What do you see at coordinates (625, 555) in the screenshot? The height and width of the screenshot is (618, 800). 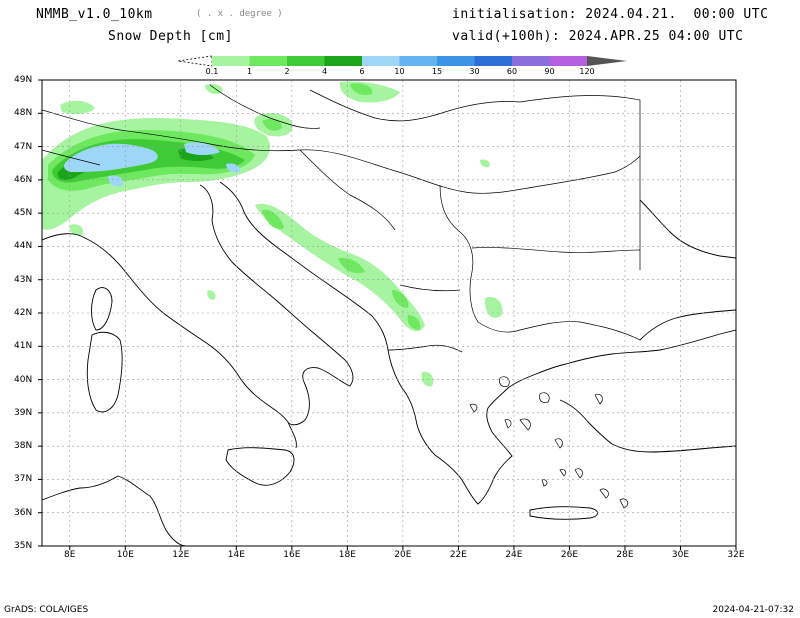 I see `lon-label: 28E` at bounding box center [625, 555].